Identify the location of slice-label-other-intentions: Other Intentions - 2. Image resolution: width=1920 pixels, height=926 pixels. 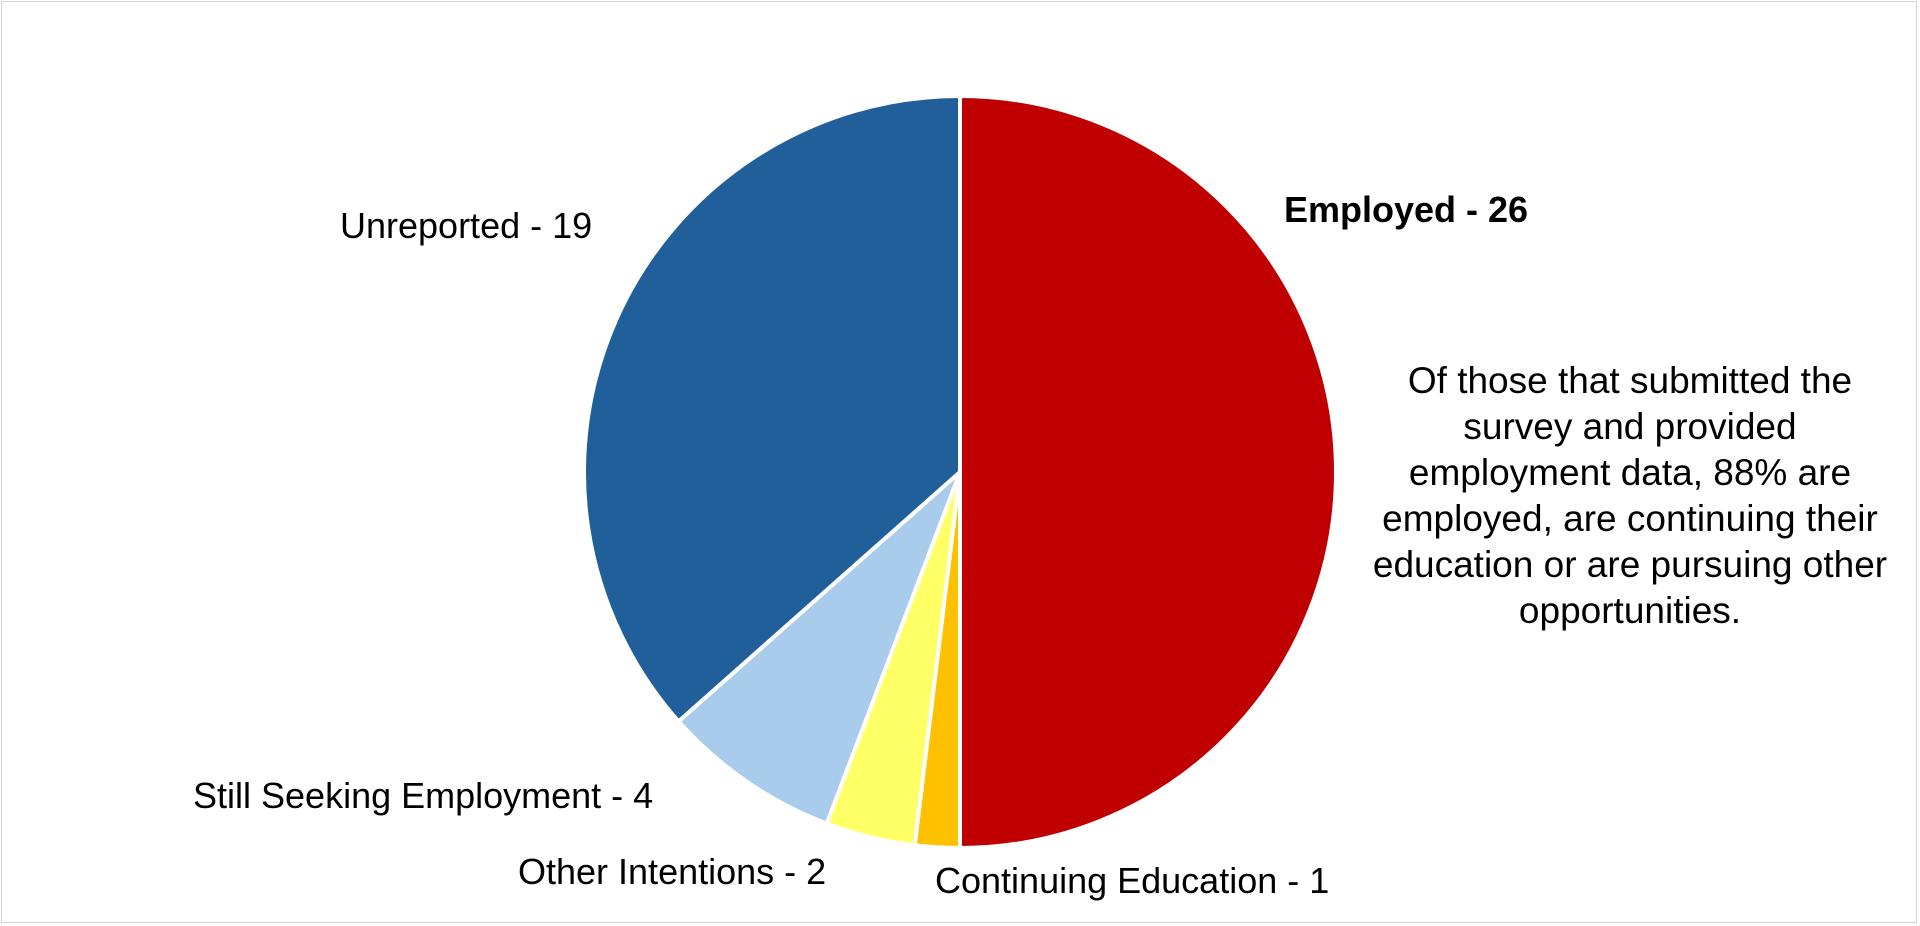
(672, 871).